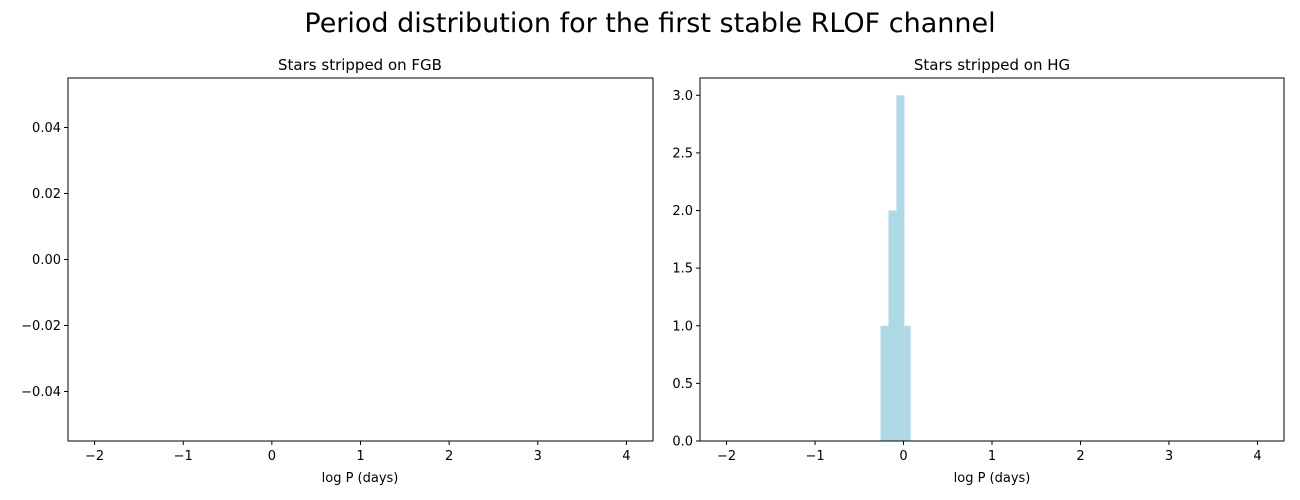 This screenshot has height=500, width=1300. Describe the element at coordinates (1257, 456) in the screenshot. I see `x-tick-label-hg: 4` at that location.